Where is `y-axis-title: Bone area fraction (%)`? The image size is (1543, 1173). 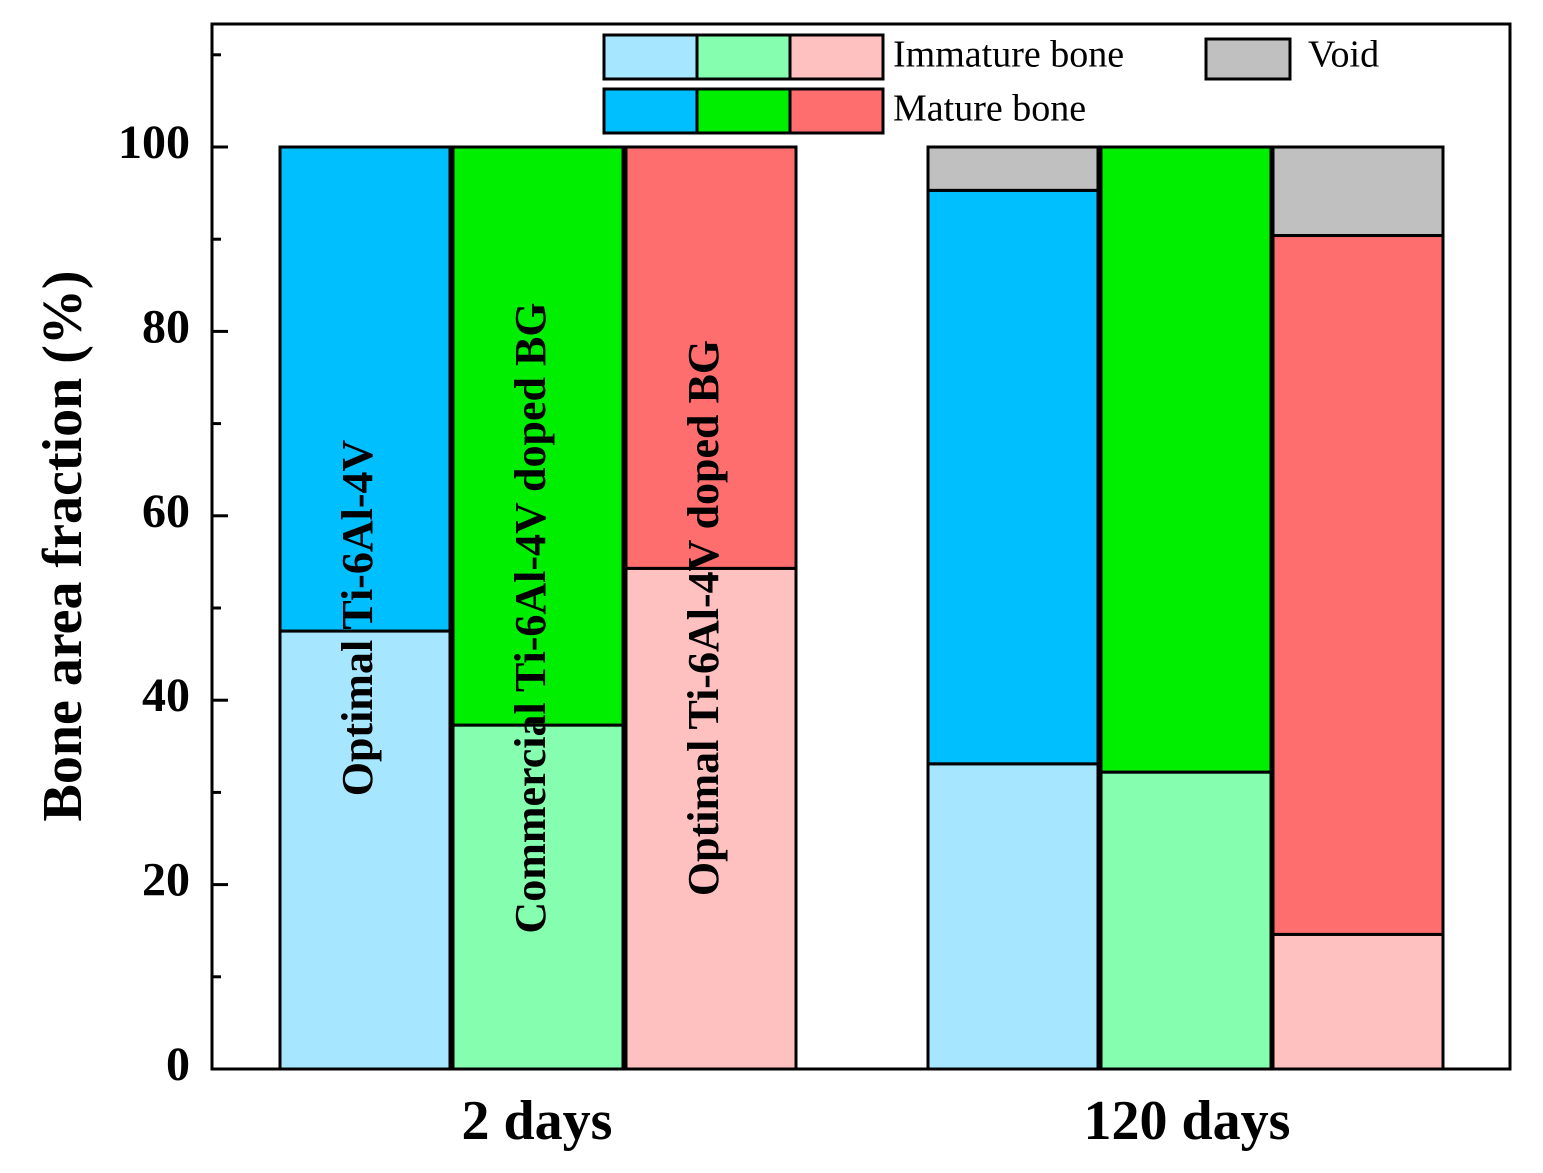
y-axis-title: Bone area fraction (%) is located at coordinates (63, 545).